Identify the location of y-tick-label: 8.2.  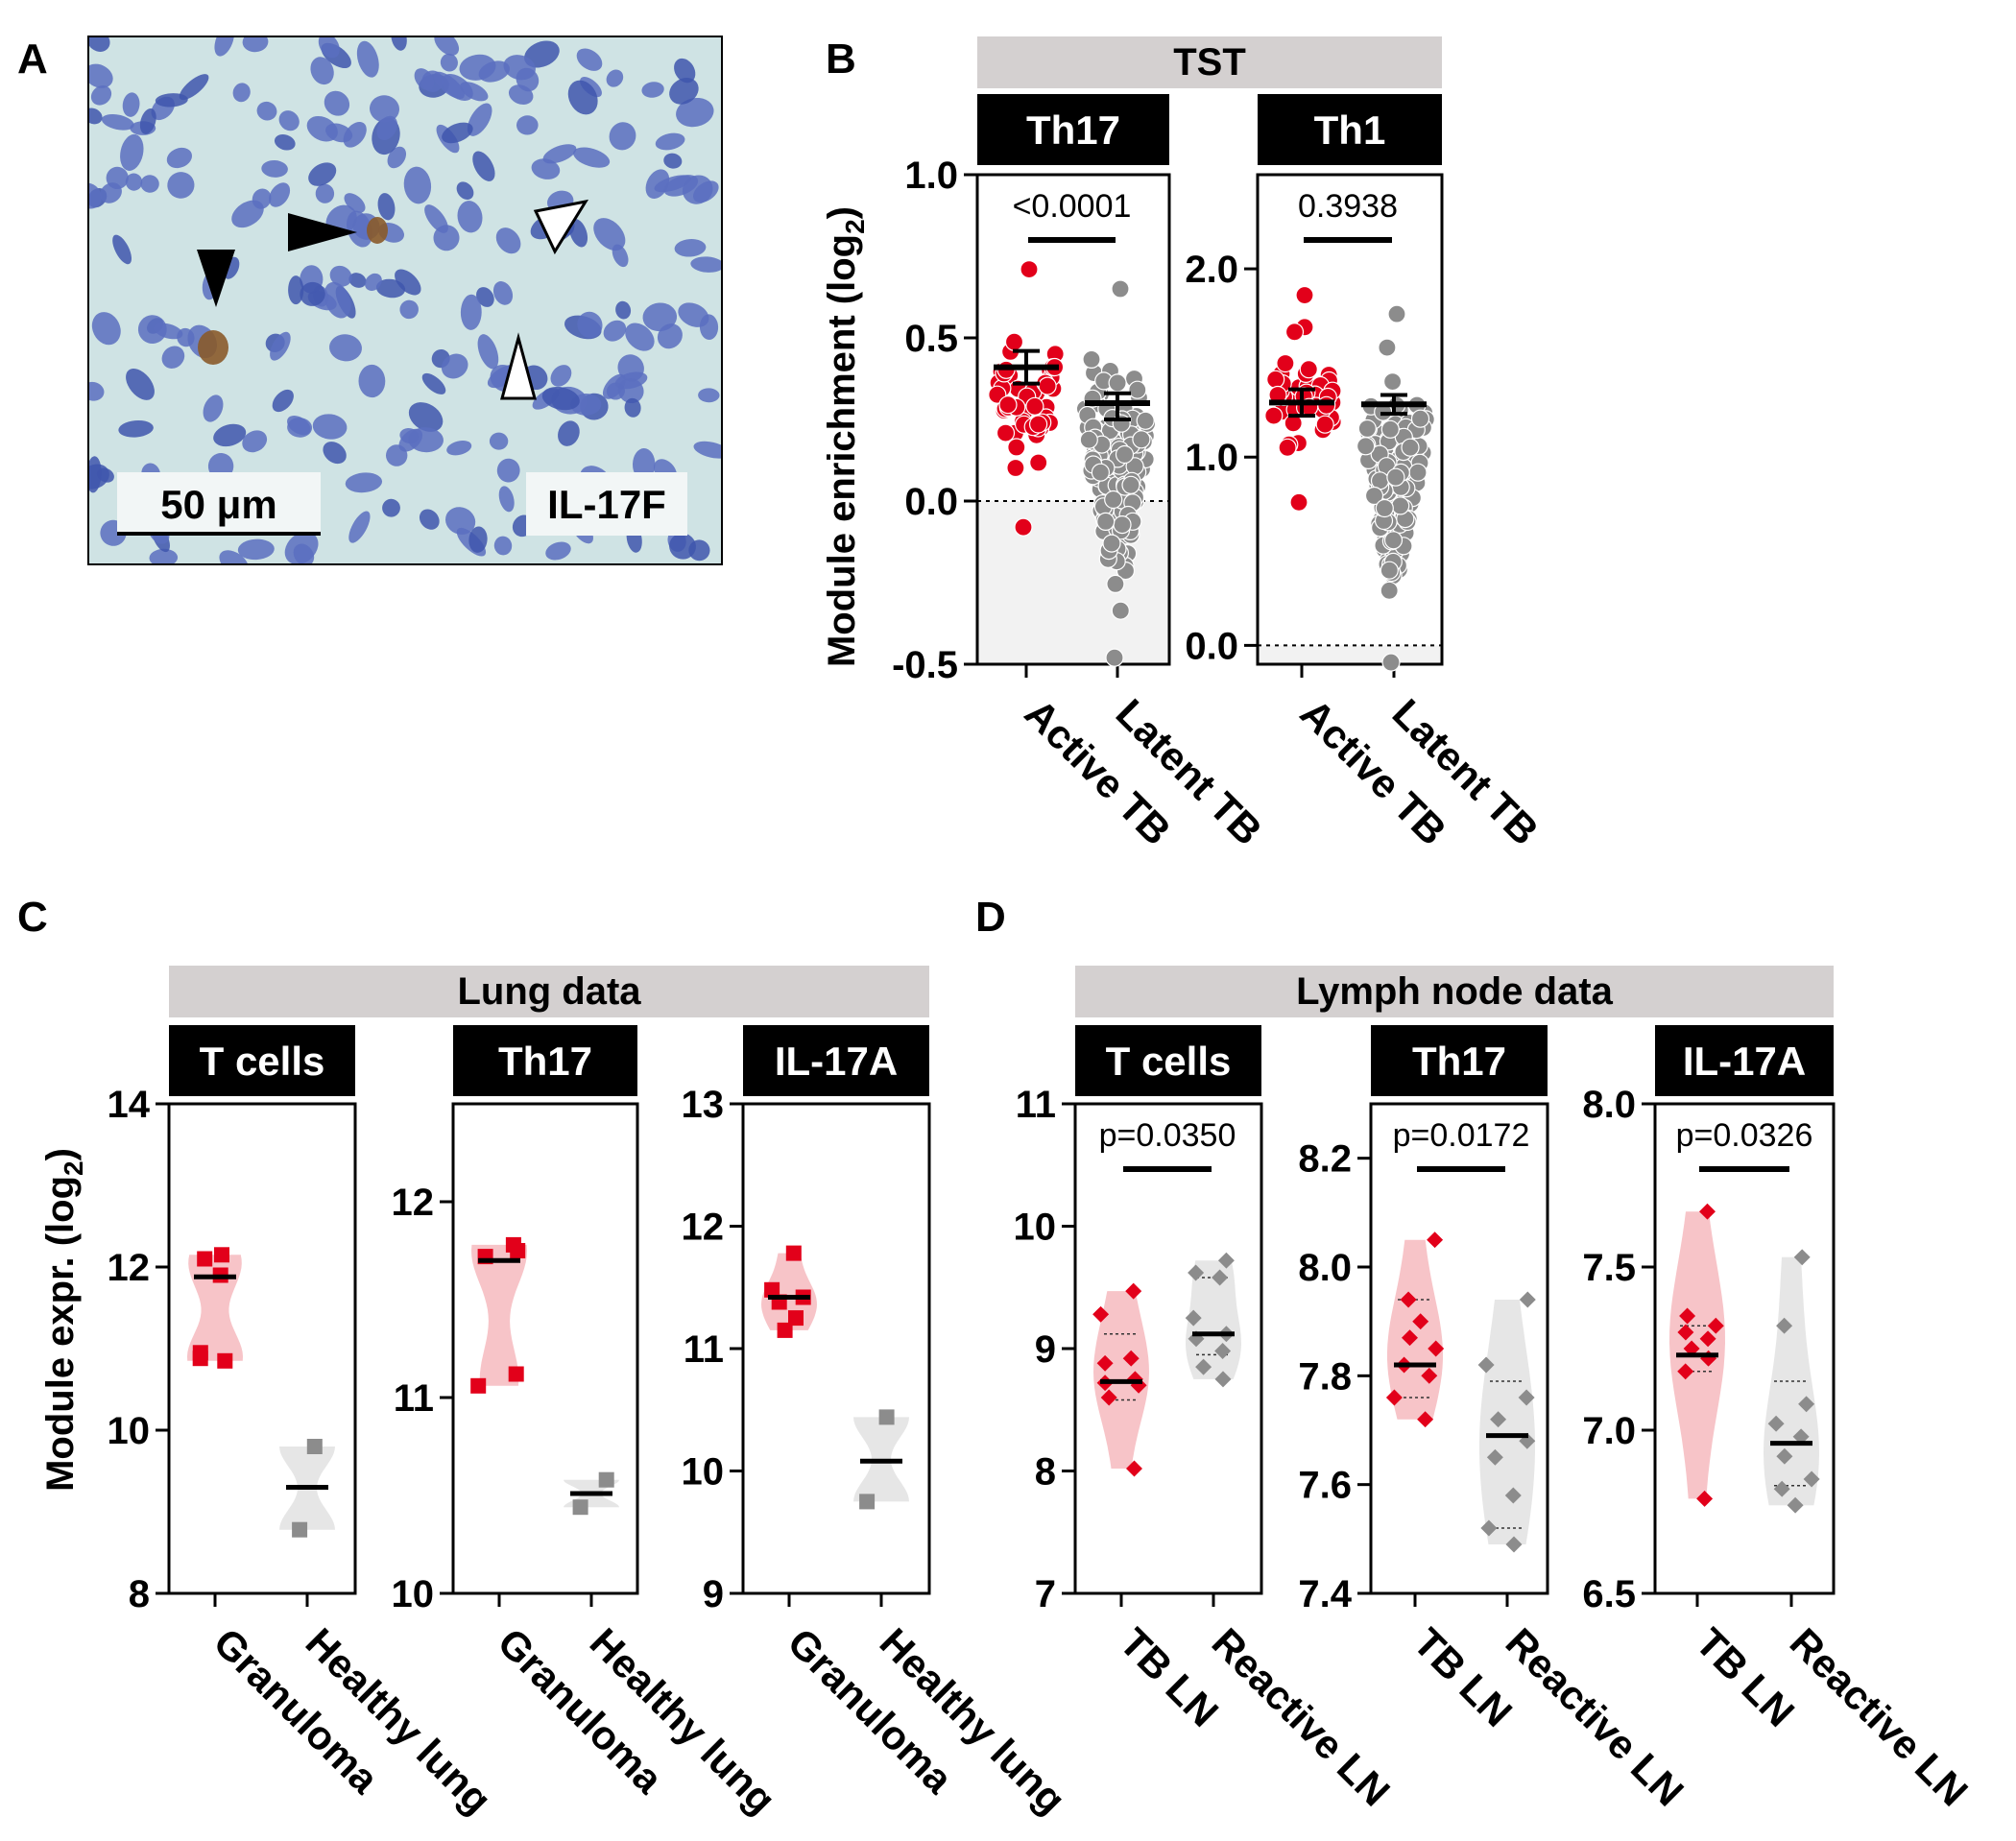
(1325, 1159).